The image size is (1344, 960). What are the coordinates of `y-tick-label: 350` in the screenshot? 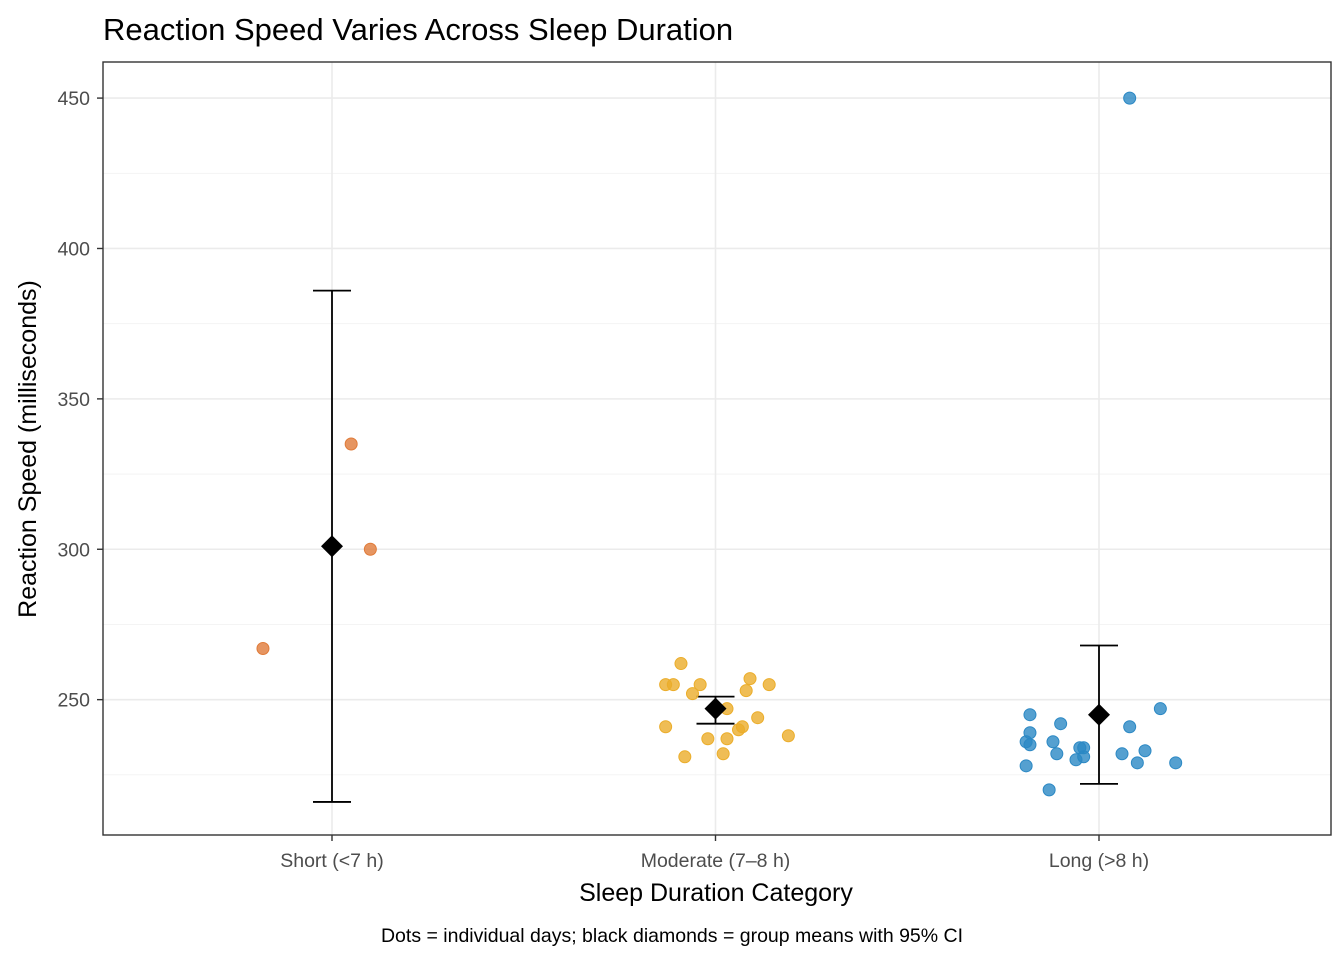 It's located at (73, 400).